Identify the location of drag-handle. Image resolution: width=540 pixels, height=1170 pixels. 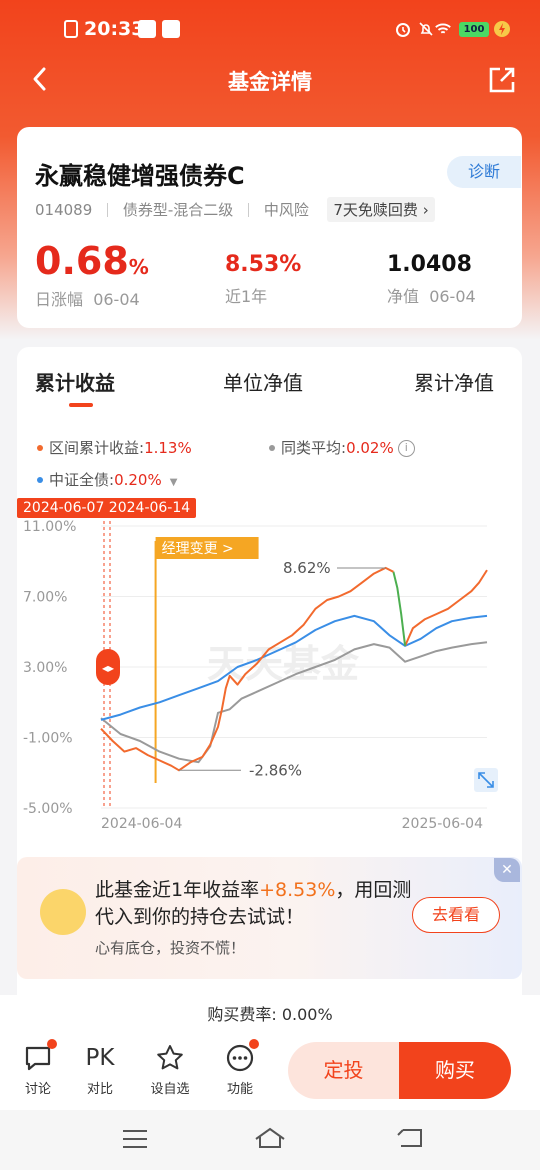
(108, 667).